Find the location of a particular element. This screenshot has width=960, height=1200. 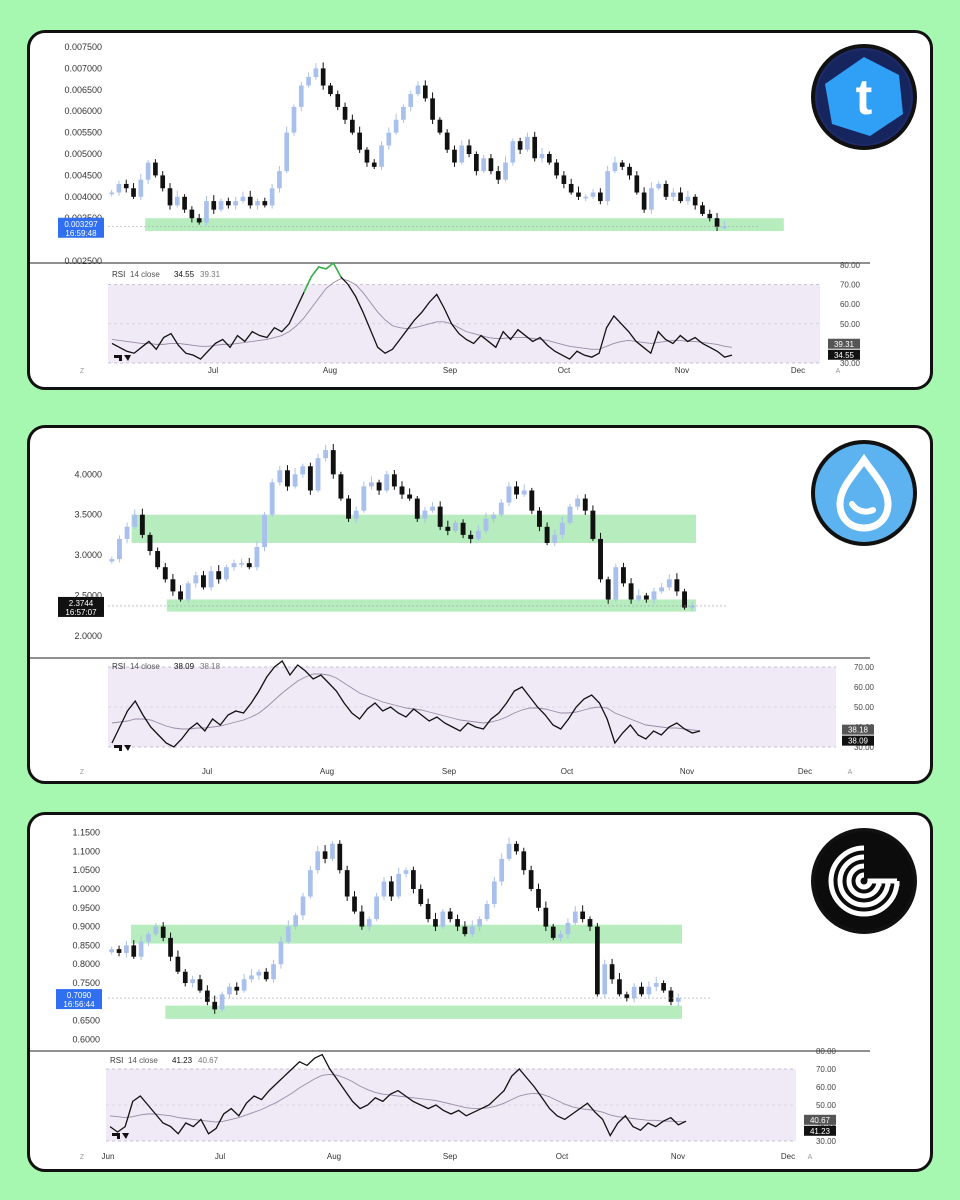

price-tick-label: 1.0500 is located at coordinates (86, 870).